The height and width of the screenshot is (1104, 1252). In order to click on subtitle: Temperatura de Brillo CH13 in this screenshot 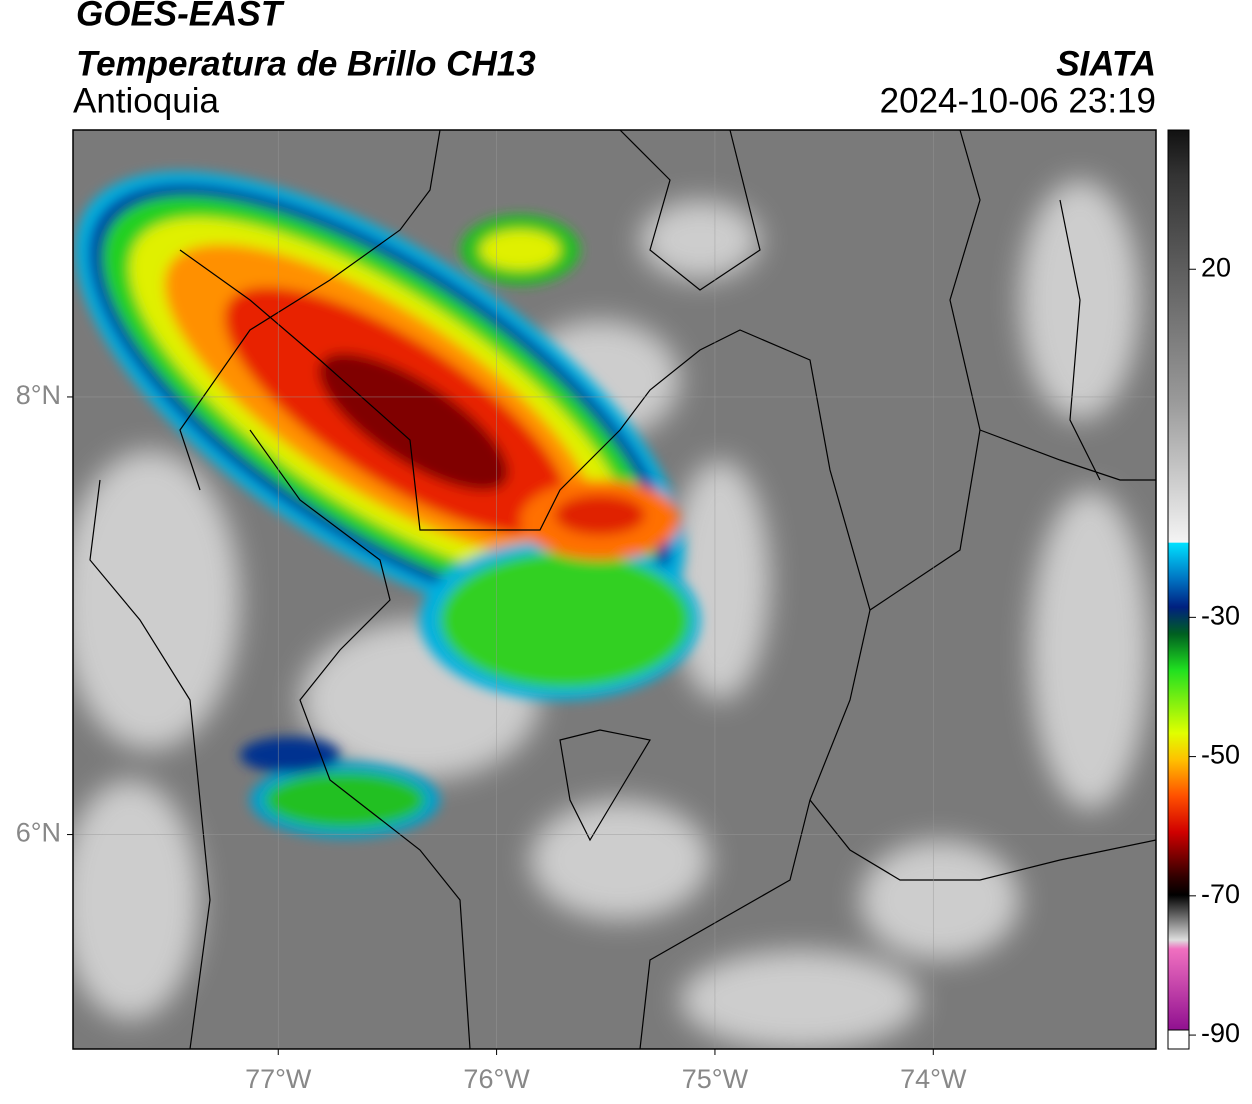, I will do `click(306, 63)`.